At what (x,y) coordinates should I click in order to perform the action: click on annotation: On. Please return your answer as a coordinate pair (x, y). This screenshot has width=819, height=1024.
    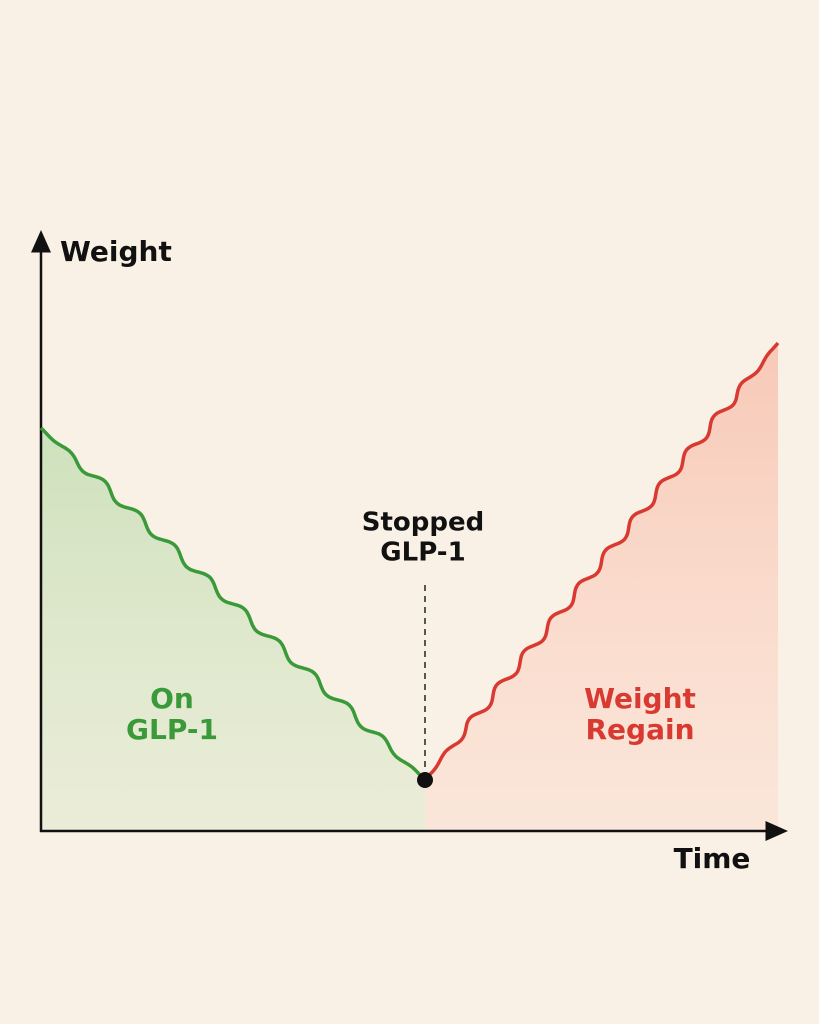
    Looking at the image, I should click on (172, 698).